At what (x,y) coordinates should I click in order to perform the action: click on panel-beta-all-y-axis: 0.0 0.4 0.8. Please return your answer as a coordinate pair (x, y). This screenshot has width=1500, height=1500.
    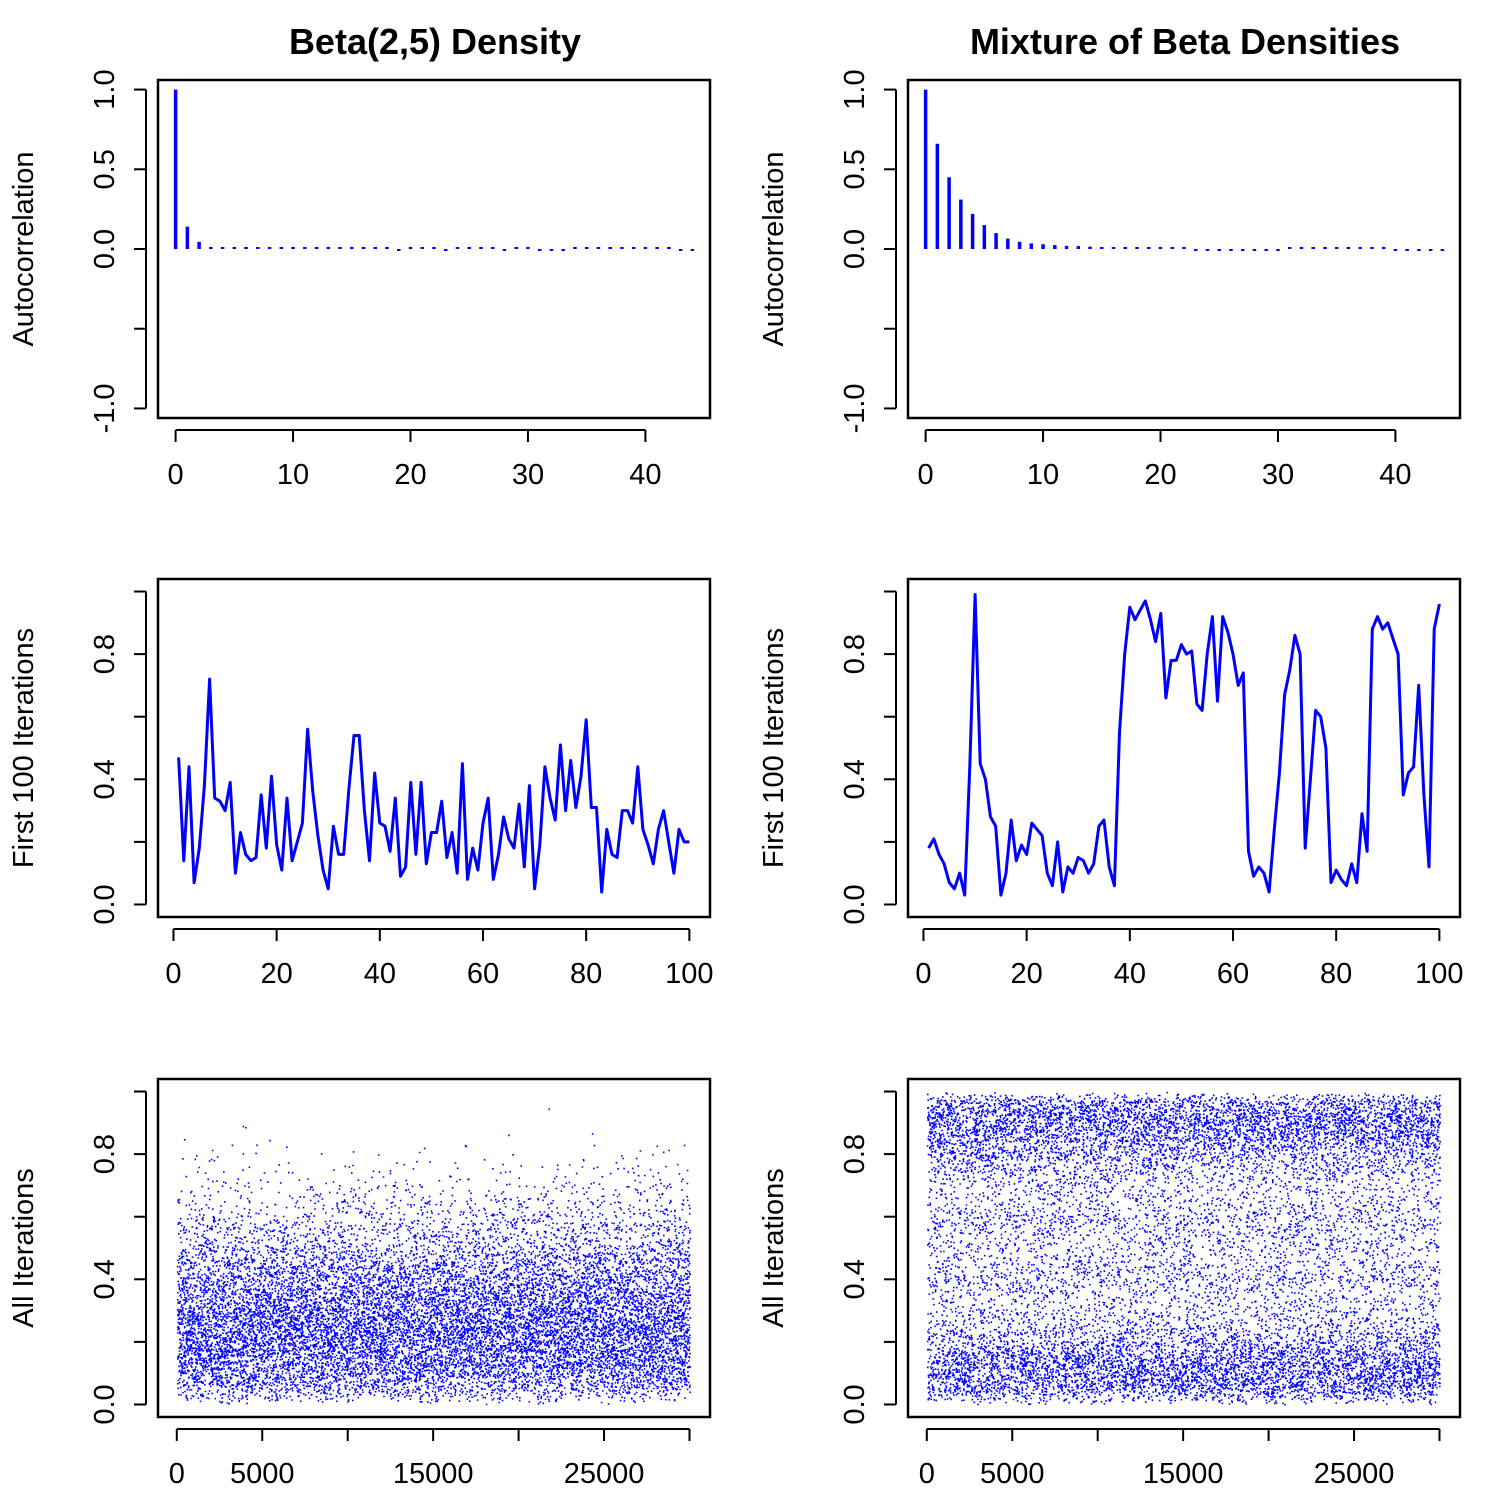
    Looking at the image, I should click on (118, 1257).